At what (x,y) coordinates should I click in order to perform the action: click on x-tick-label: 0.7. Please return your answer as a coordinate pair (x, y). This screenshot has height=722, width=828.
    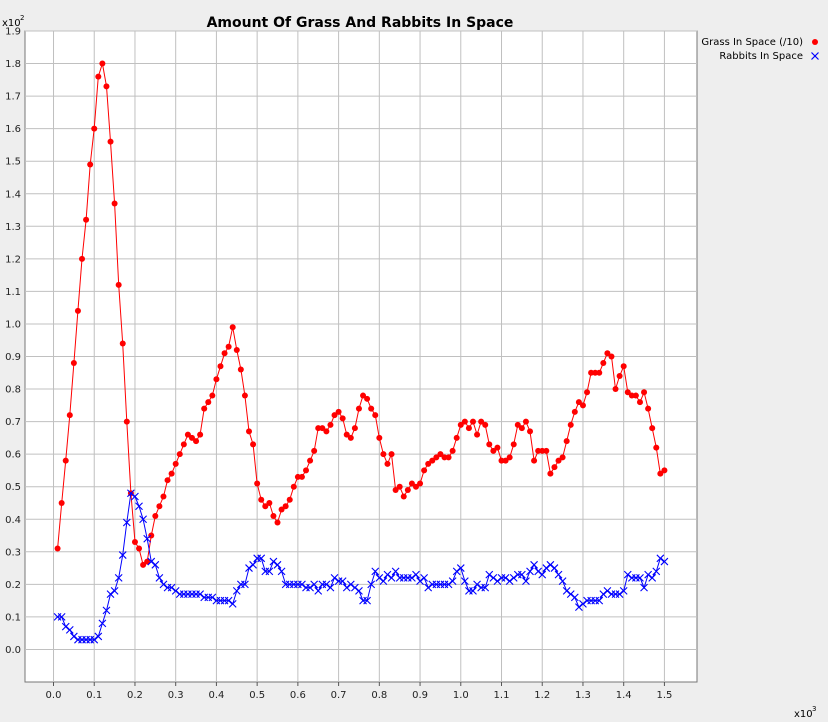
    Looking at the image, I should click on (339, 695).